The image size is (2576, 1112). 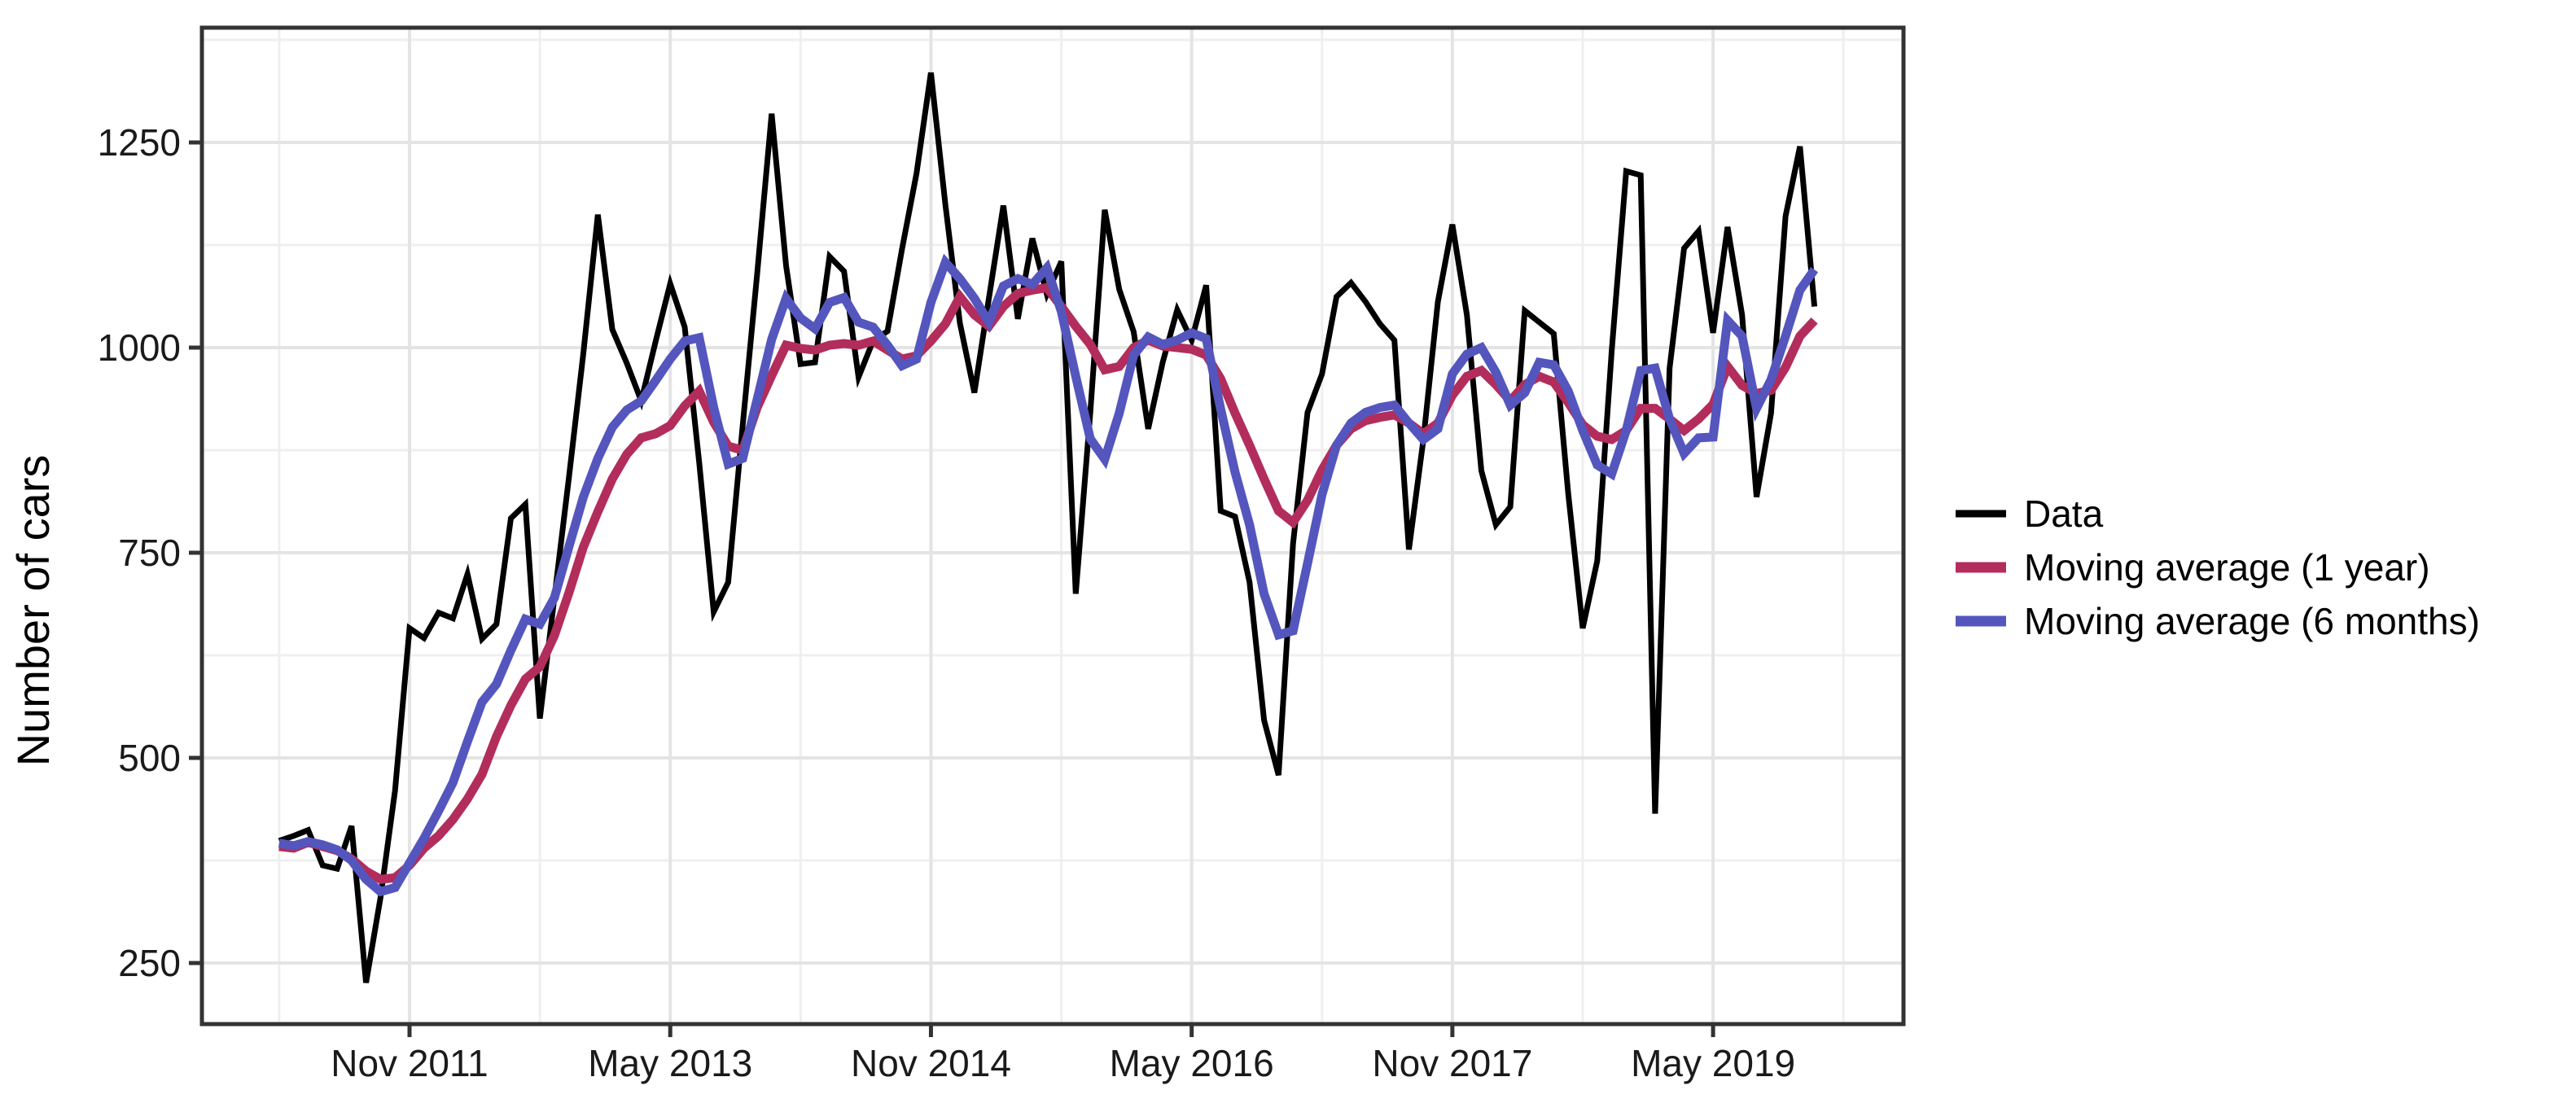 What do you see at coordinates (1713, 1063) in the screenshot?
I see `x-tick-label: May 2019` at bounding box center [1713, 1063].